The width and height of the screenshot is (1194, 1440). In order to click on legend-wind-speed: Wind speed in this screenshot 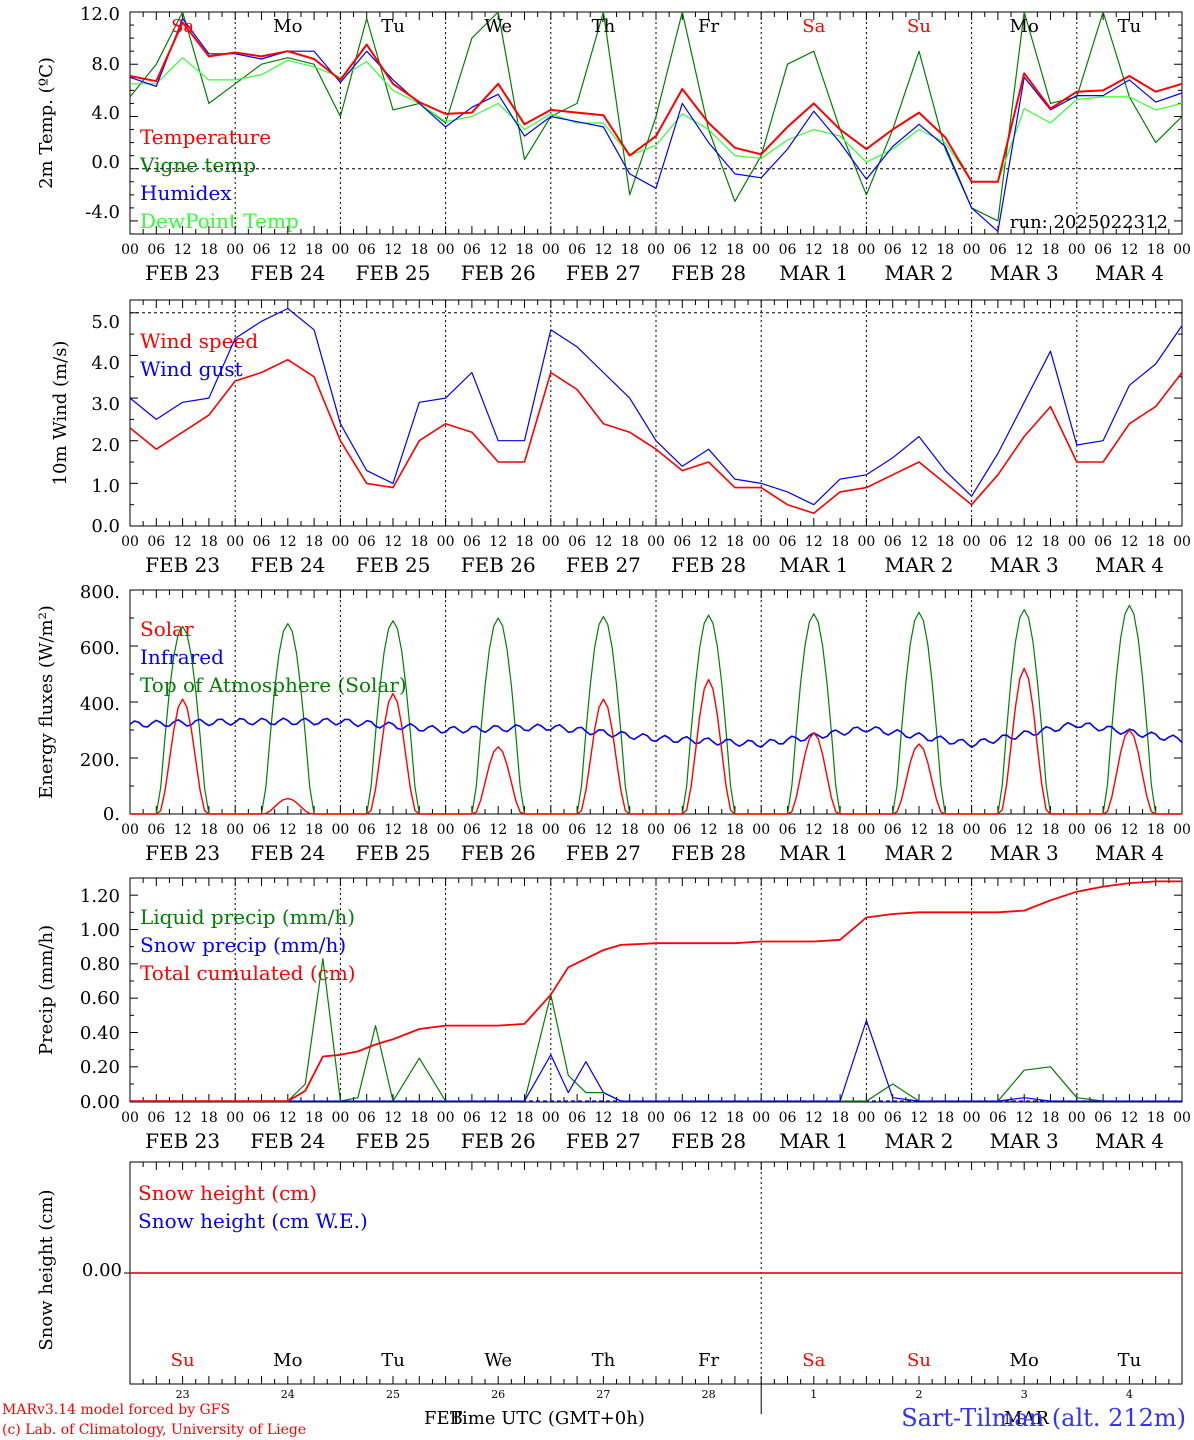, I will do `click(199, 341)`.